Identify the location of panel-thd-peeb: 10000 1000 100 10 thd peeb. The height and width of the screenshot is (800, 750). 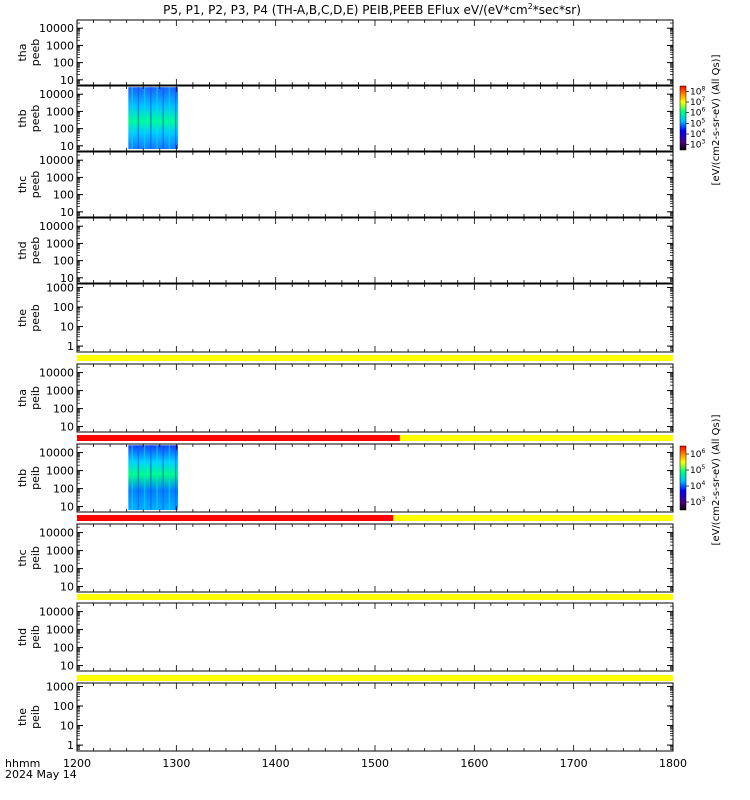
(345, 251).